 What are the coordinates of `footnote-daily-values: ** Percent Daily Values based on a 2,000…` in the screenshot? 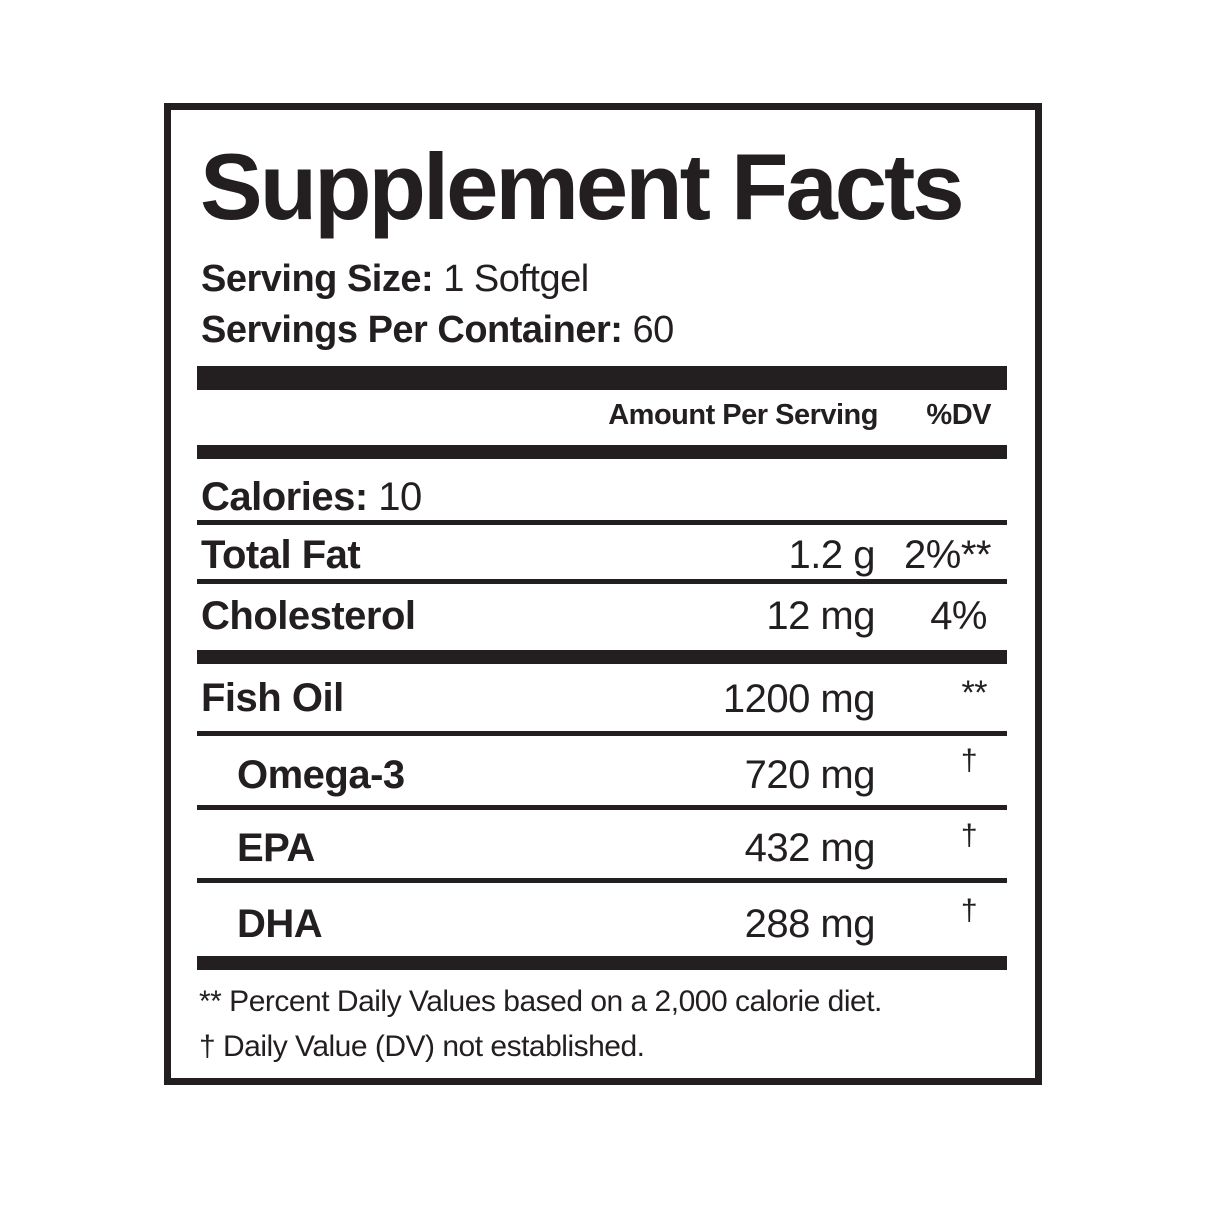 It's located at (540, 1001).